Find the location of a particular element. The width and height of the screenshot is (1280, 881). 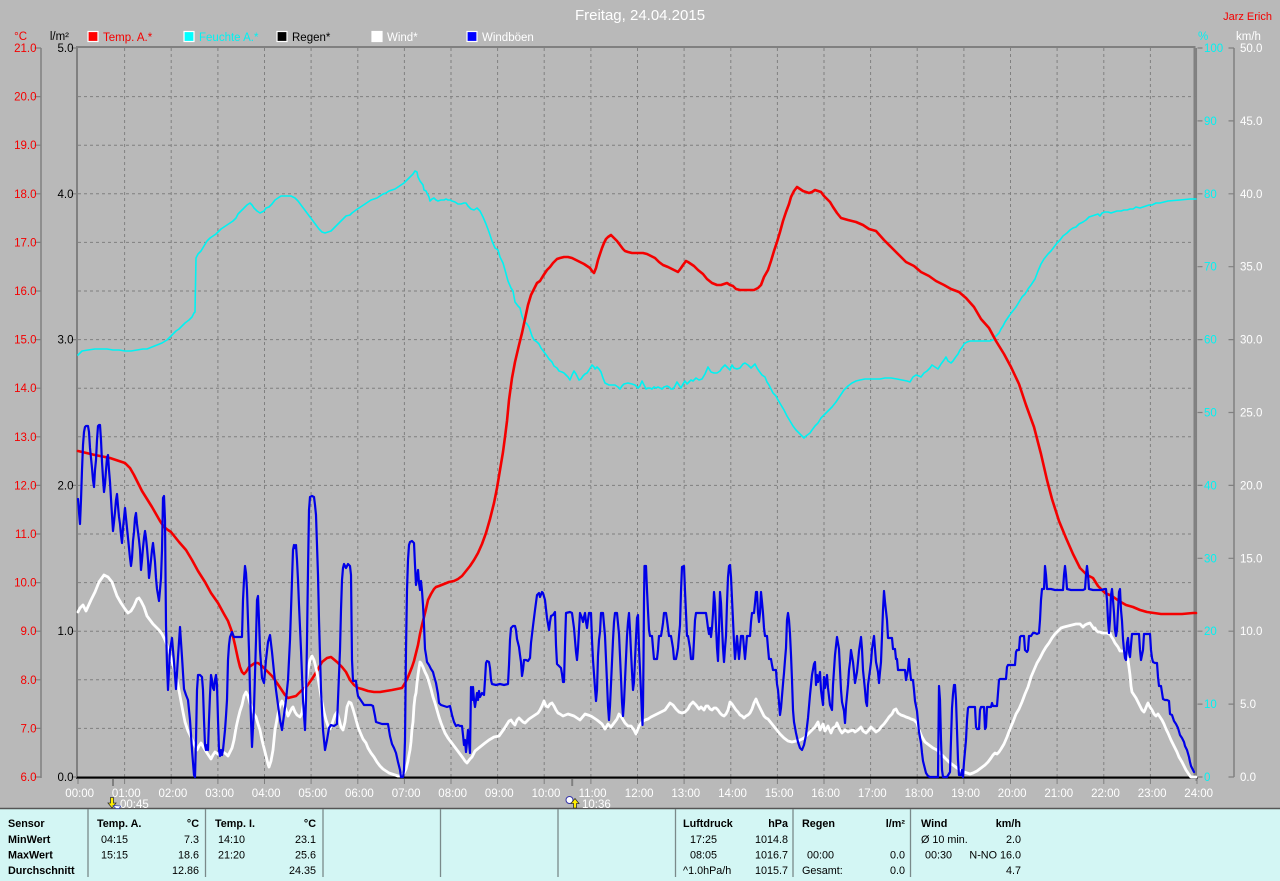

svg-text: 8.0 is located at coordinates (29, 681).